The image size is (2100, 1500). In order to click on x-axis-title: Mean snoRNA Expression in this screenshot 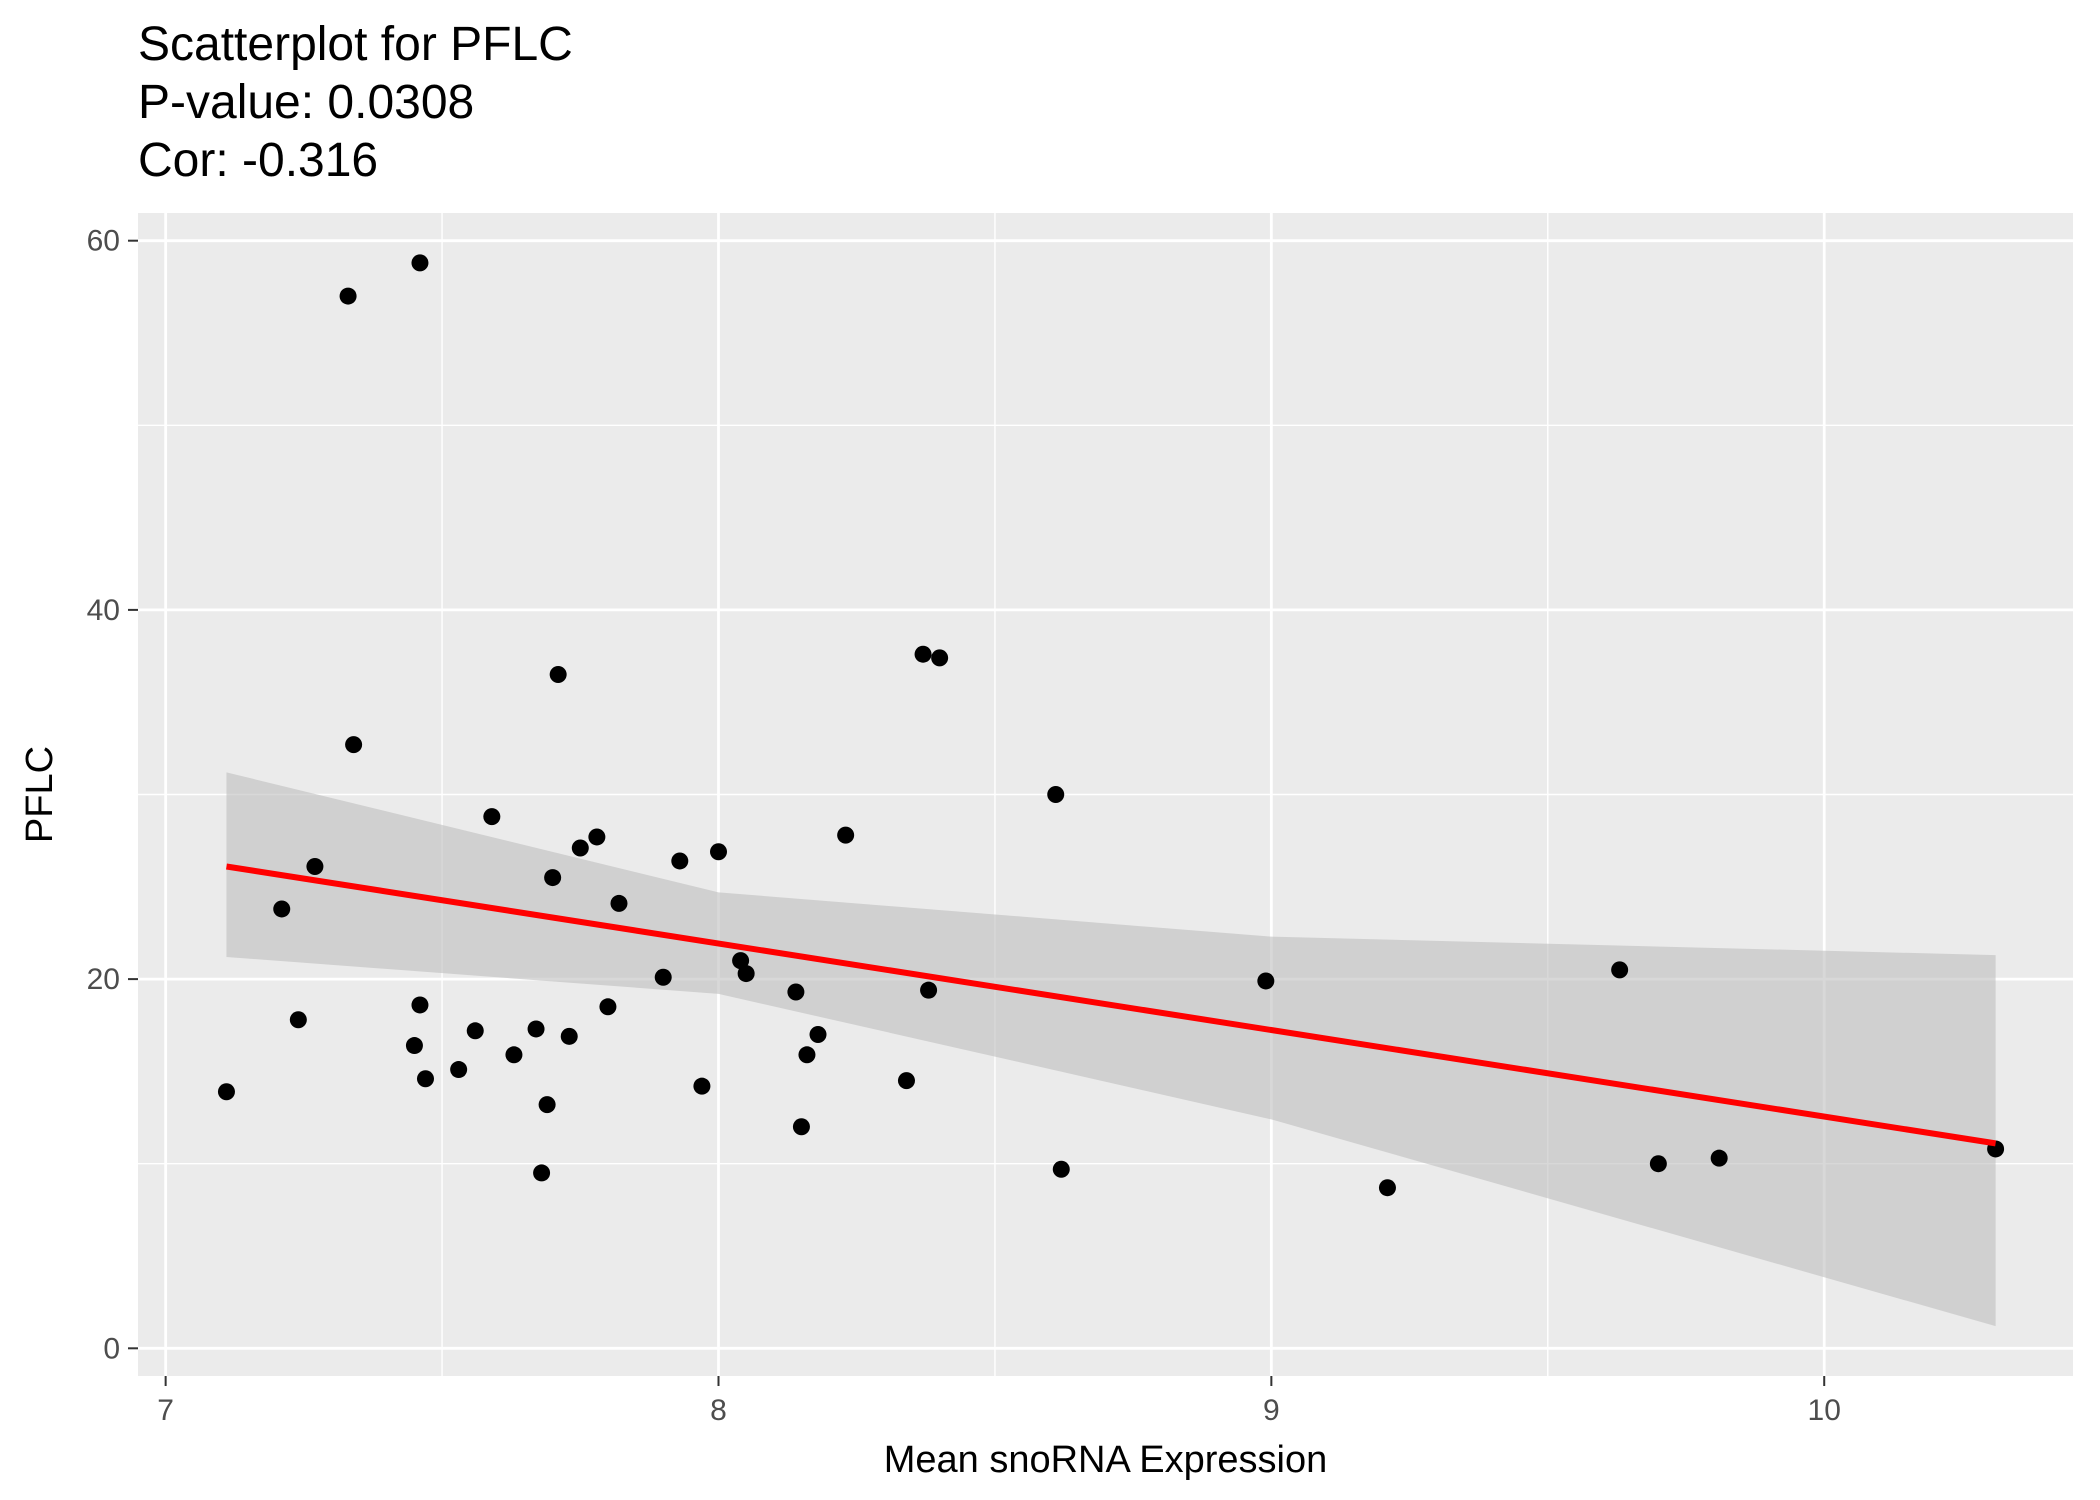, I will do `click(1106, 1460)`.